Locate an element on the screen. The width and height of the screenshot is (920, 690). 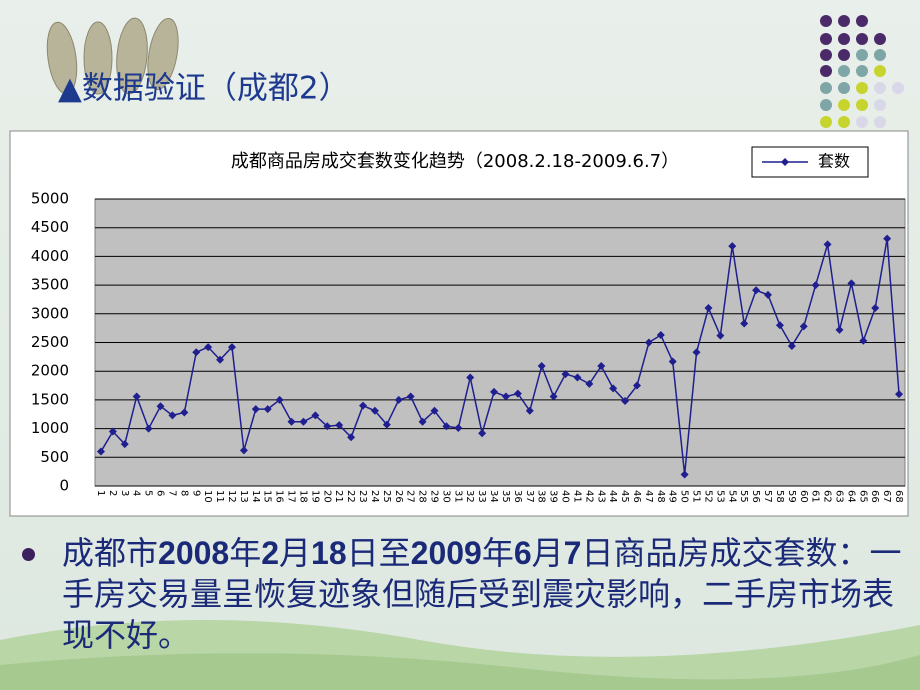
bullet-segment: 2 is located at coordinates (270, 553).